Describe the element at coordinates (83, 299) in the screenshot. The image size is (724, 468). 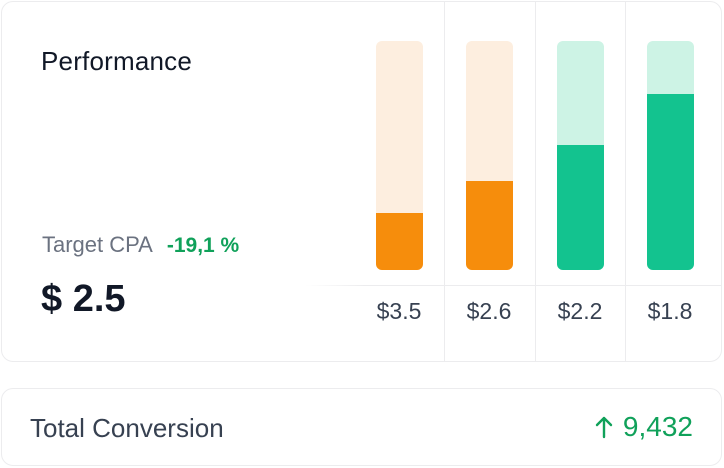
I see `cpa-value: $ 2.5` at that location.